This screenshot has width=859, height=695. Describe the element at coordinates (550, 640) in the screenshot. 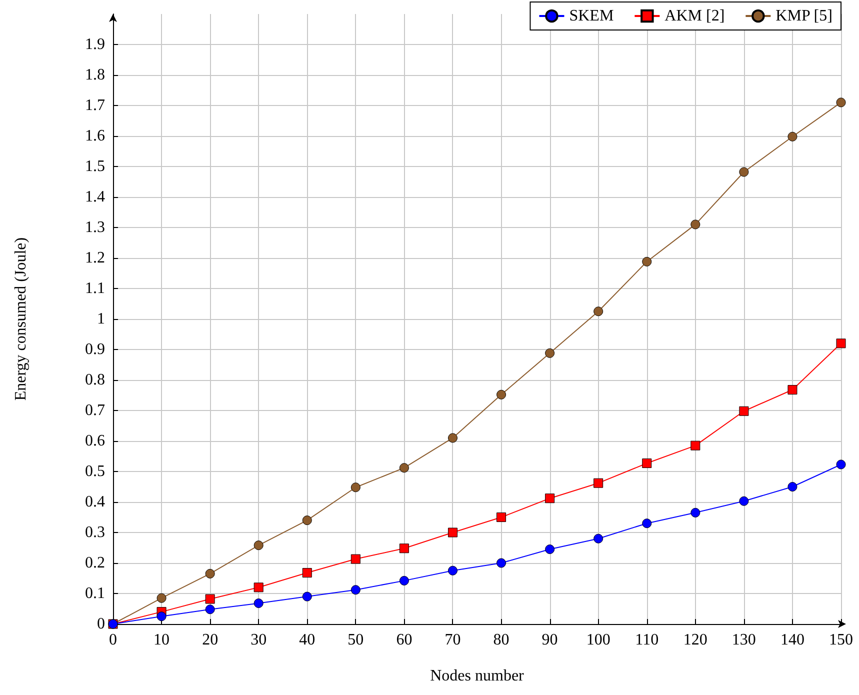

I see `x-tick-label: 90` at that location.